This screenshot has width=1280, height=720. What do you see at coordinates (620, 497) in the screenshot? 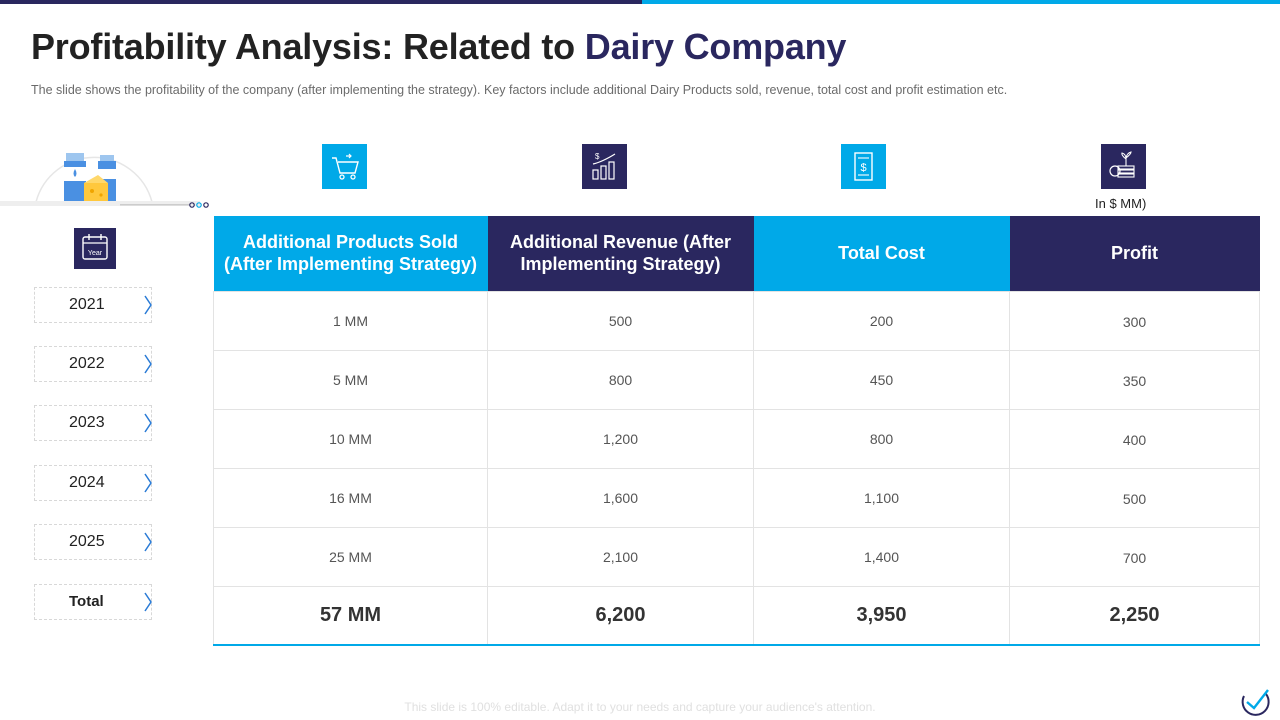
I see `cell-revenue: 1,600` at bounding box center [620, 497].